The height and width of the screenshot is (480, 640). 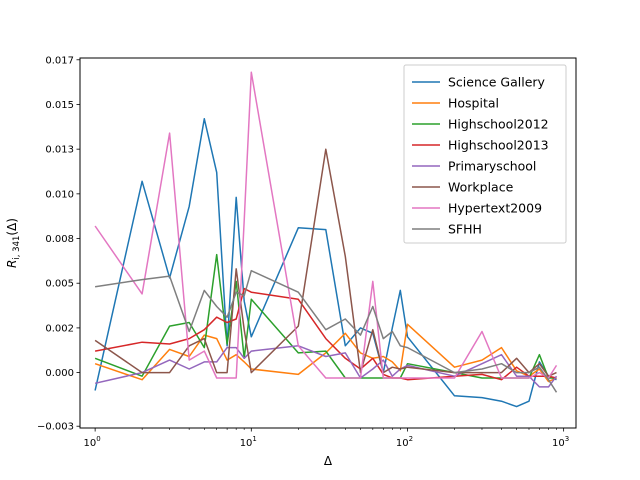 I want to click on y-axis-label: Ri, 341(Δ), so click(x=13, y=243).